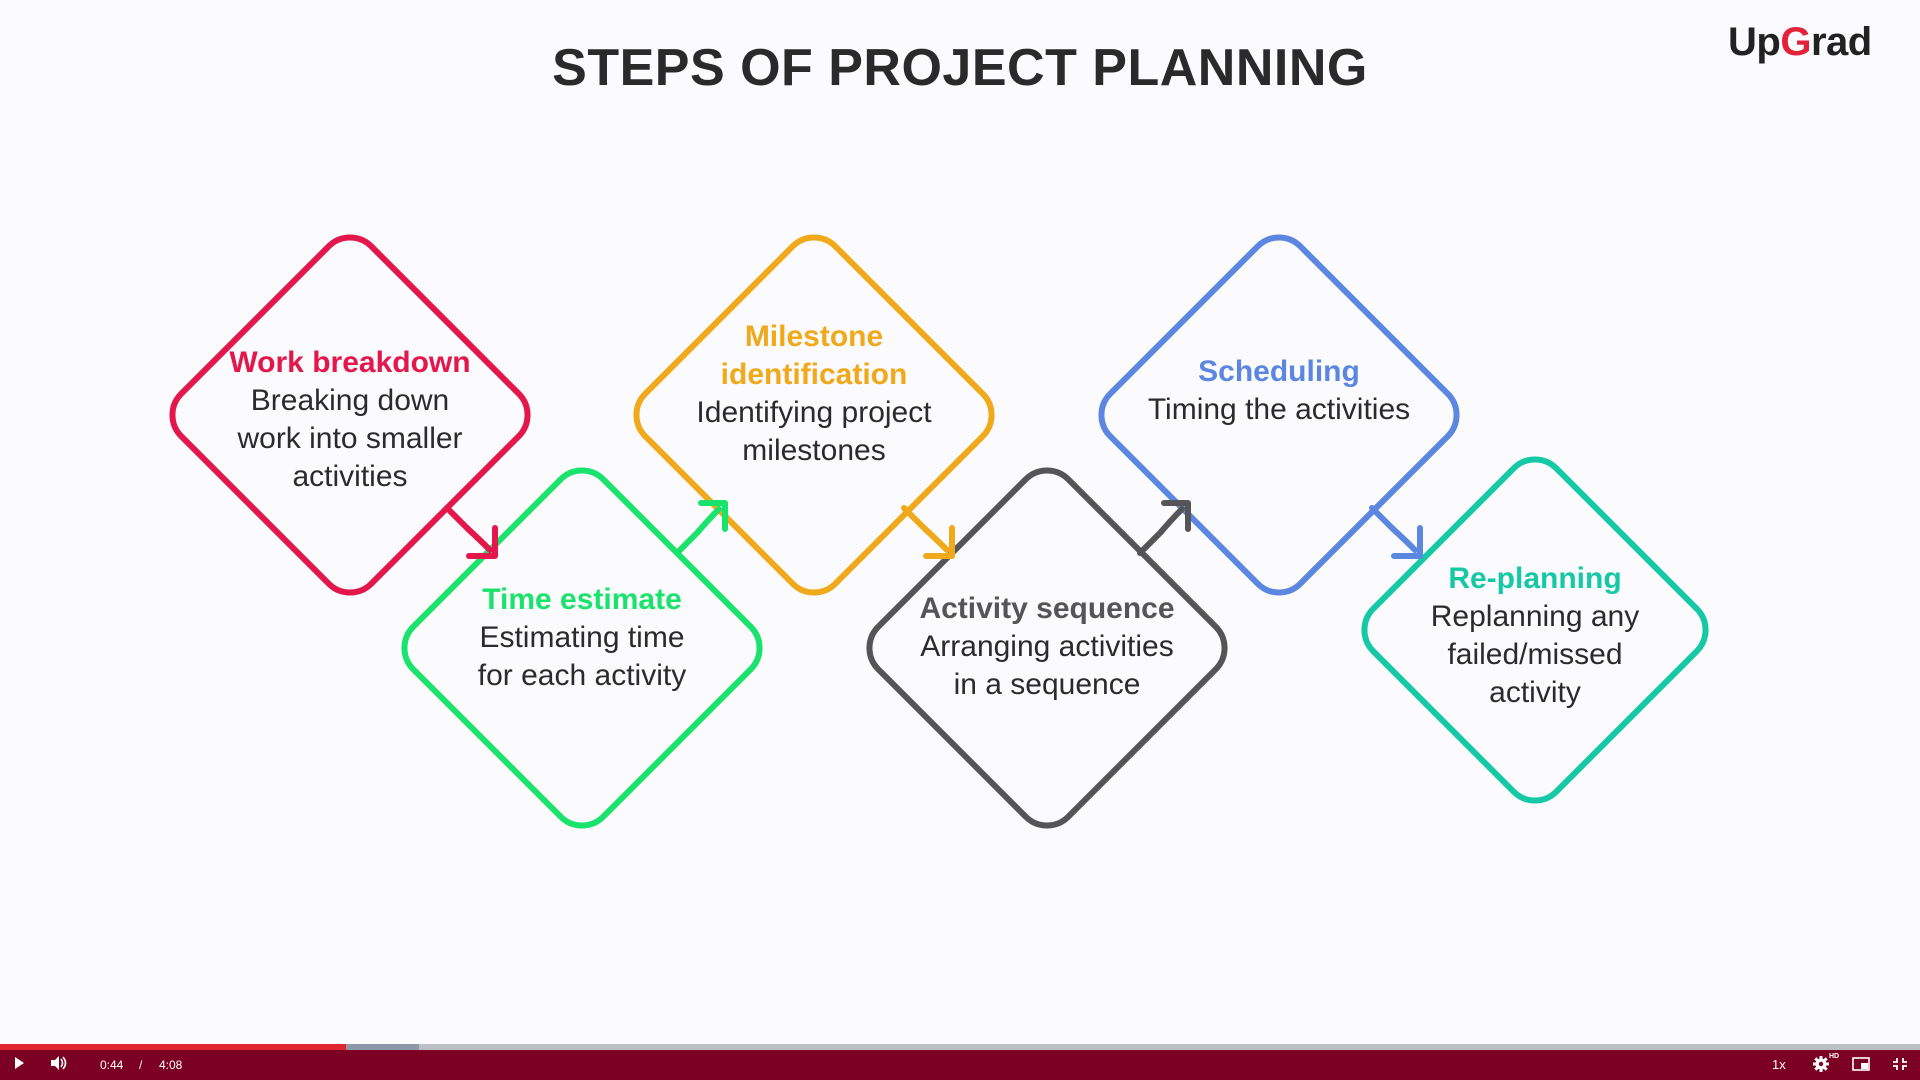 The height and width of the screenshot is (1080, 1920). Describe the element at coordinates (1535, 578) in the screenshot. I see `step-6-title: Re-planning` at that location.